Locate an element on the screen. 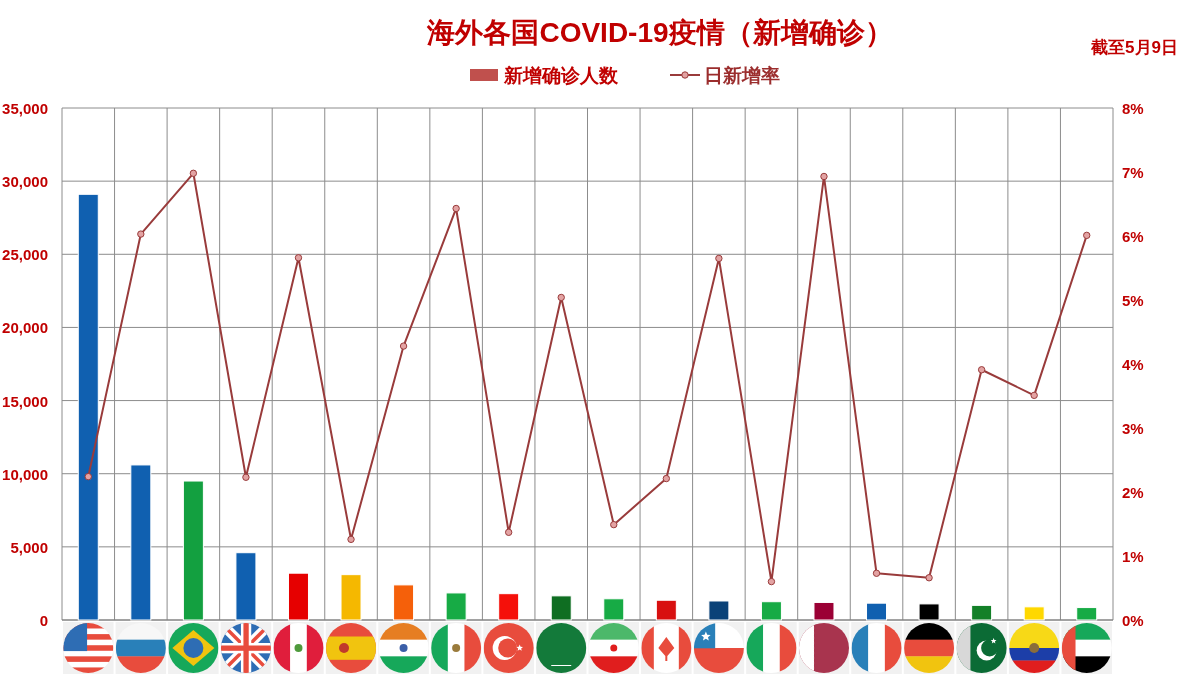  y2-tick-label: 4% is located at coordinates (1133, 364).